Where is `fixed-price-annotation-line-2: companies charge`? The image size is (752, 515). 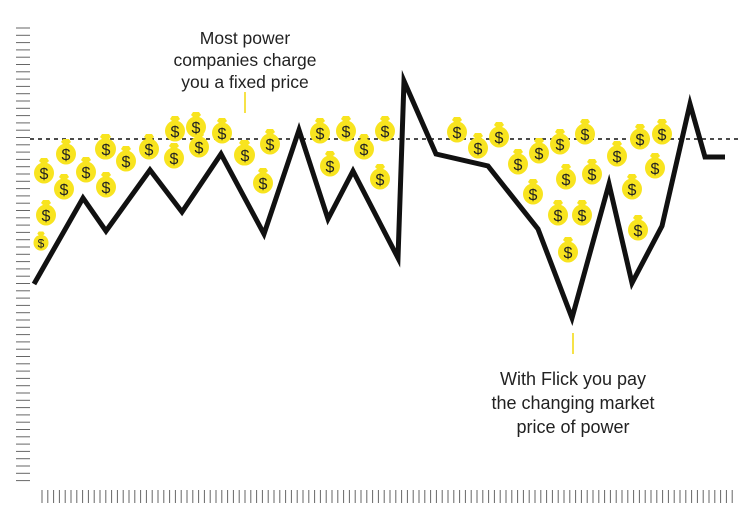 fixed-price-annotation-line-2: companies charge is located at coordinates (245, 60).